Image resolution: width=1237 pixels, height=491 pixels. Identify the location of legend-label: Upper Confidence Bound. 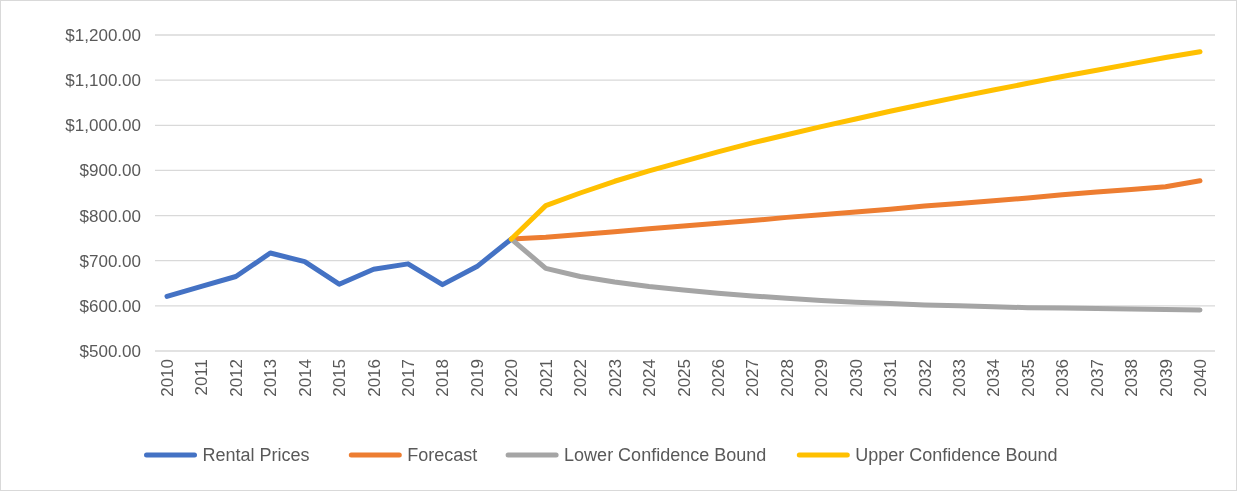
(956, 455).